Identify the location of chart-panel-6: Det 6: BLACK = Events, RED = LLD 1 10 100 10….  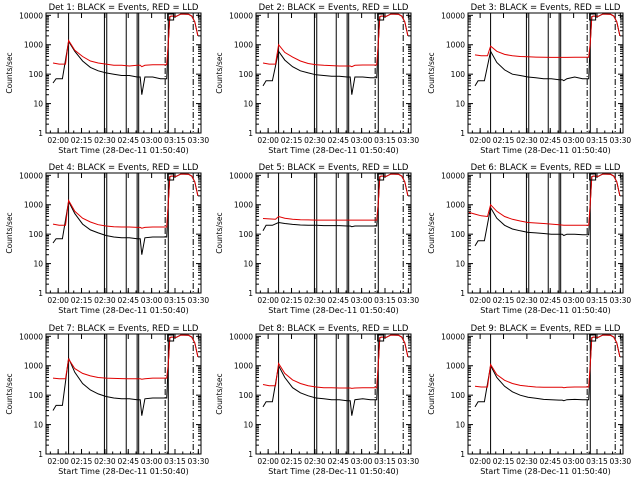
(529, 239).